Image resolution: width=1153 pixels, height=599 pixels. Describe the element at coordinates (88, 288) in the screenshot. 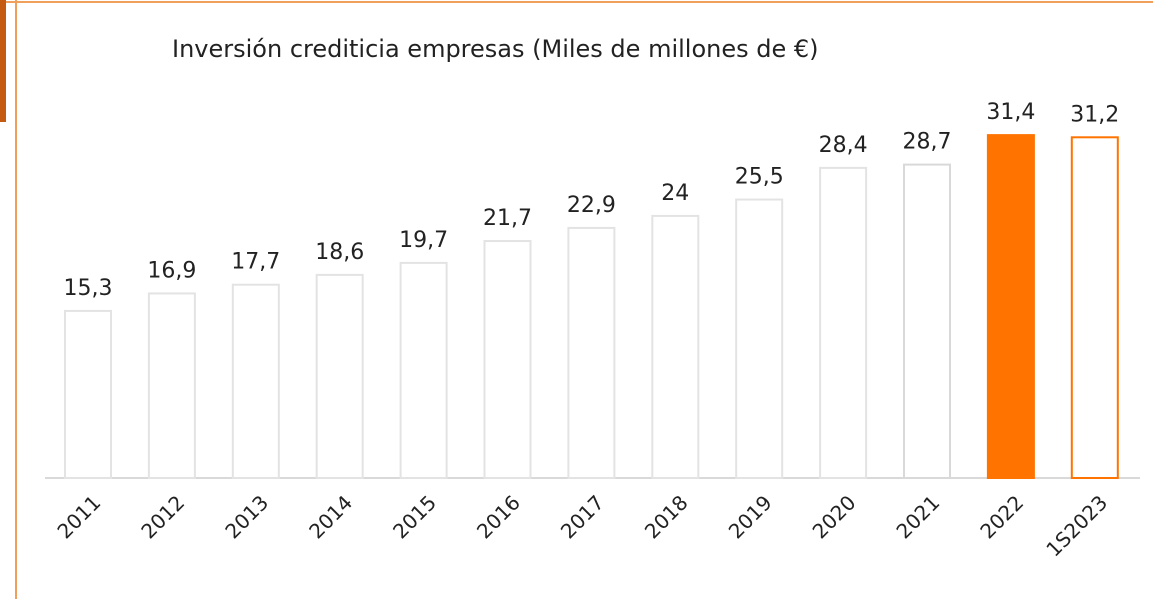

I see `value-label: 15,3` at that location.